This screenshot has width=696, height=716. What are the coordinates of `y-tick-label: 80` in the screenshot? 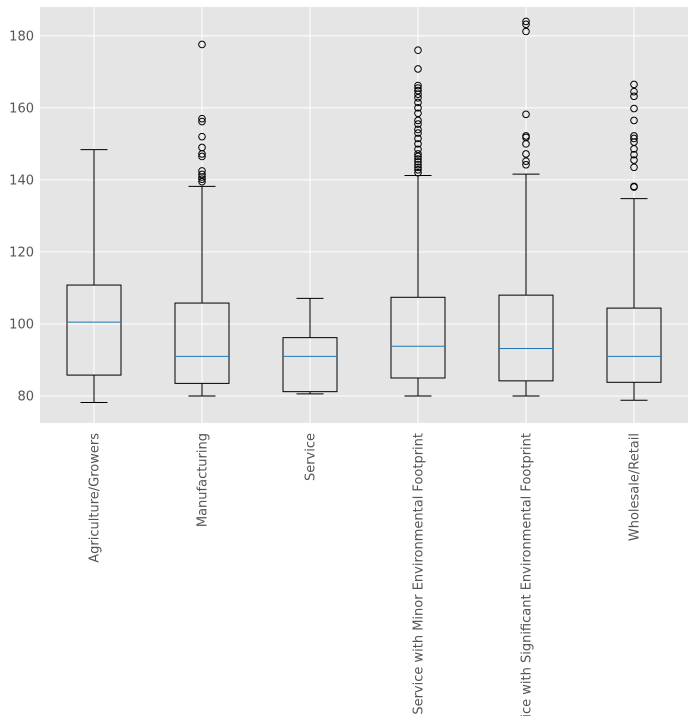 It's located at (25, 396).